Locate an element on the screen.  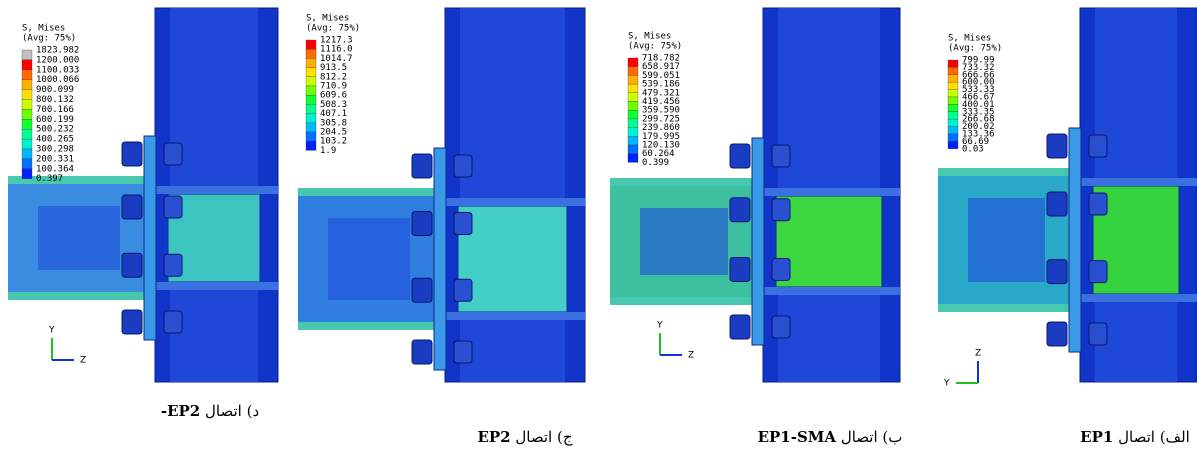
legend-value: 718.782 is located at coordinates (661, 59).